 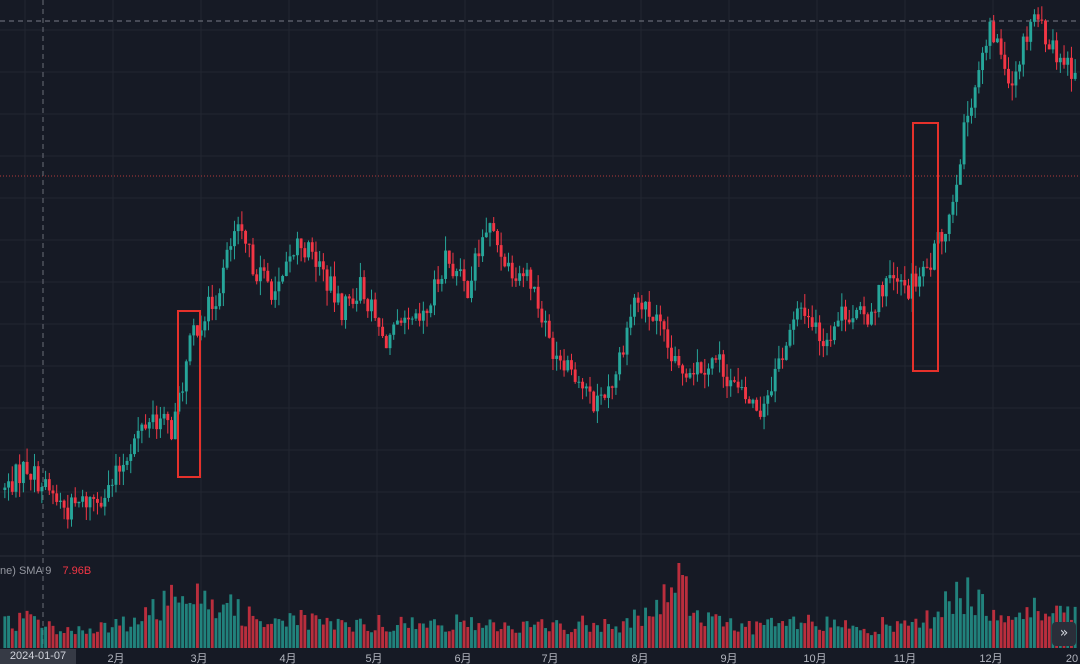 I want to click on volume-legend-value: 7.96B, so click(x=77, y=571).